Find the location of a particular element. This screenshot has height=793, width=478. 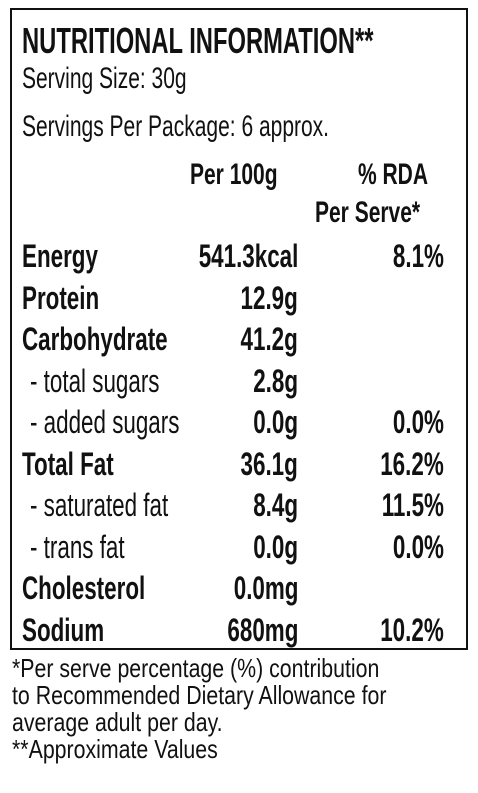

nutrient-name: Energy is located at coordinates (60, 256).